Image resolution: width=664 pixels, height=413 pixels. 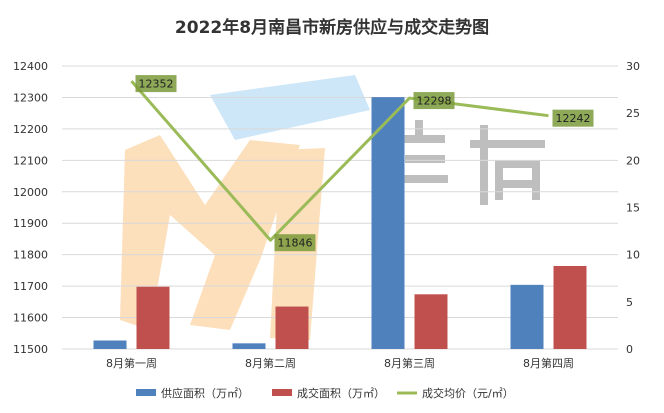 I want to click on right-tick-label: 15, so click(x=633, y=208).